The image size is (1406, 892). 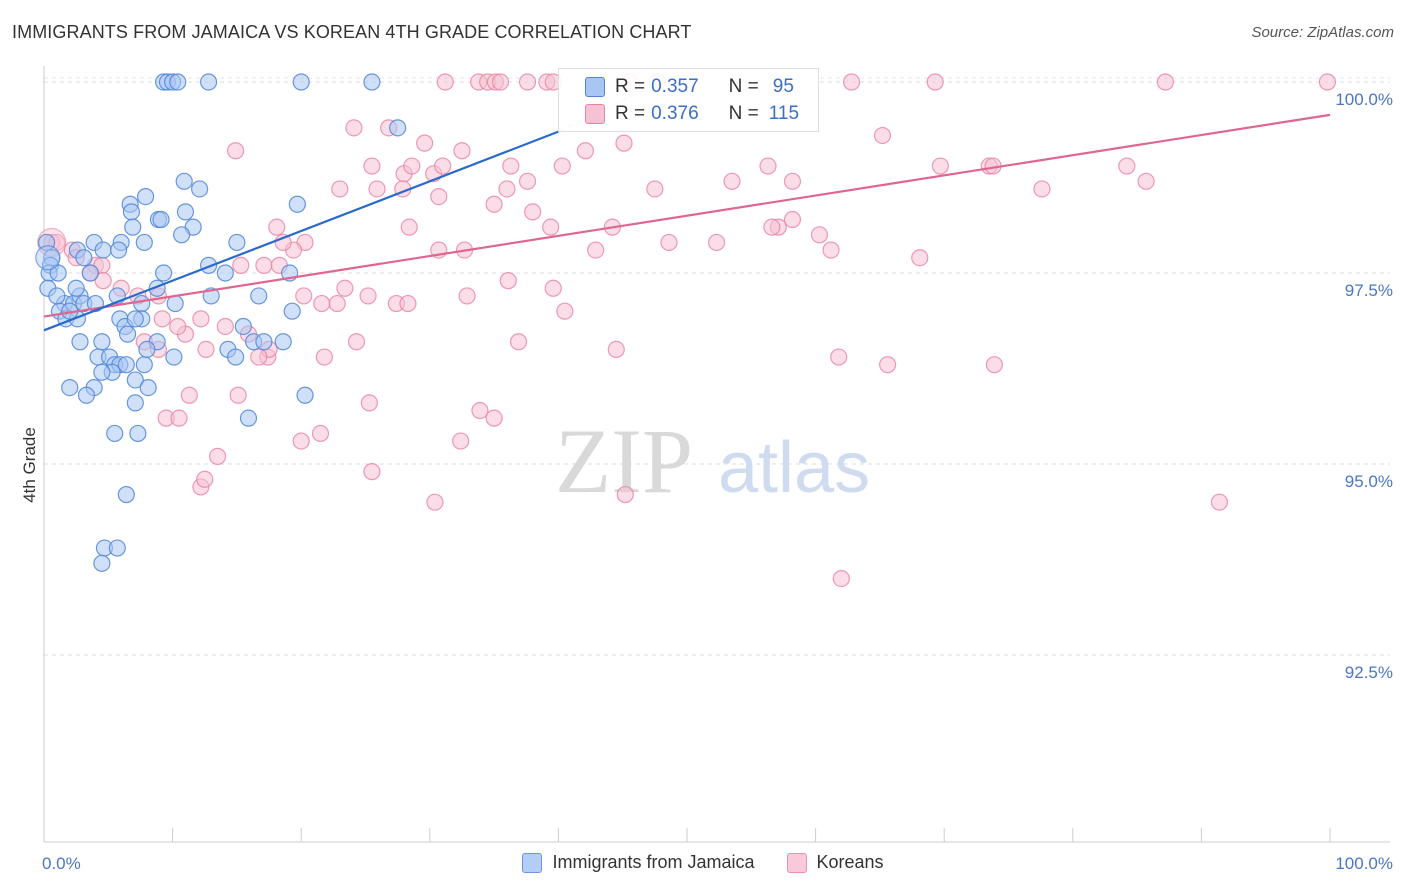 I want to click on chart-source: Source: ZipAtlas.com, so click(x=1322, y=32).